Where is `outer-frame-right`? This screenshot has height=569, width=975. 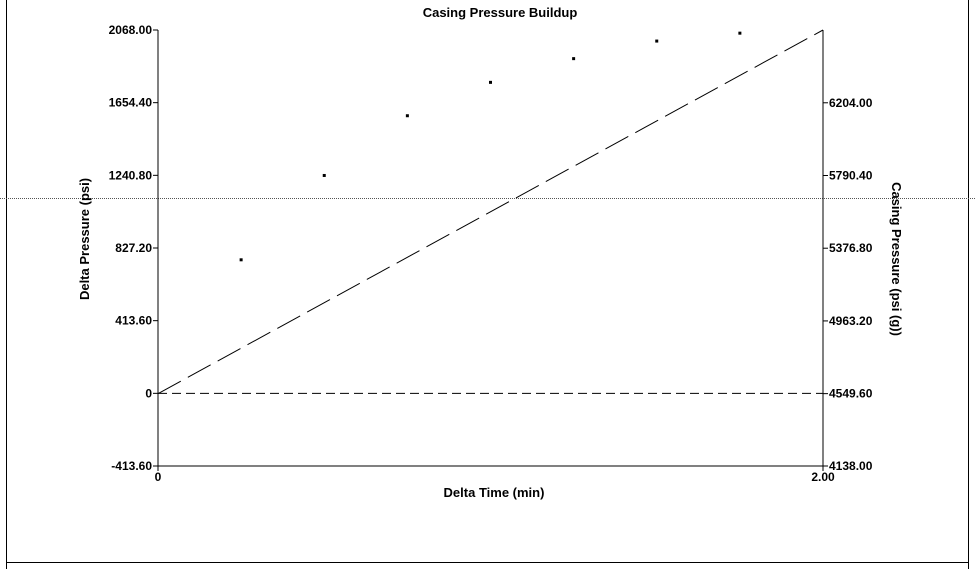
outer-frame-right is located at coordinates (968, 284).